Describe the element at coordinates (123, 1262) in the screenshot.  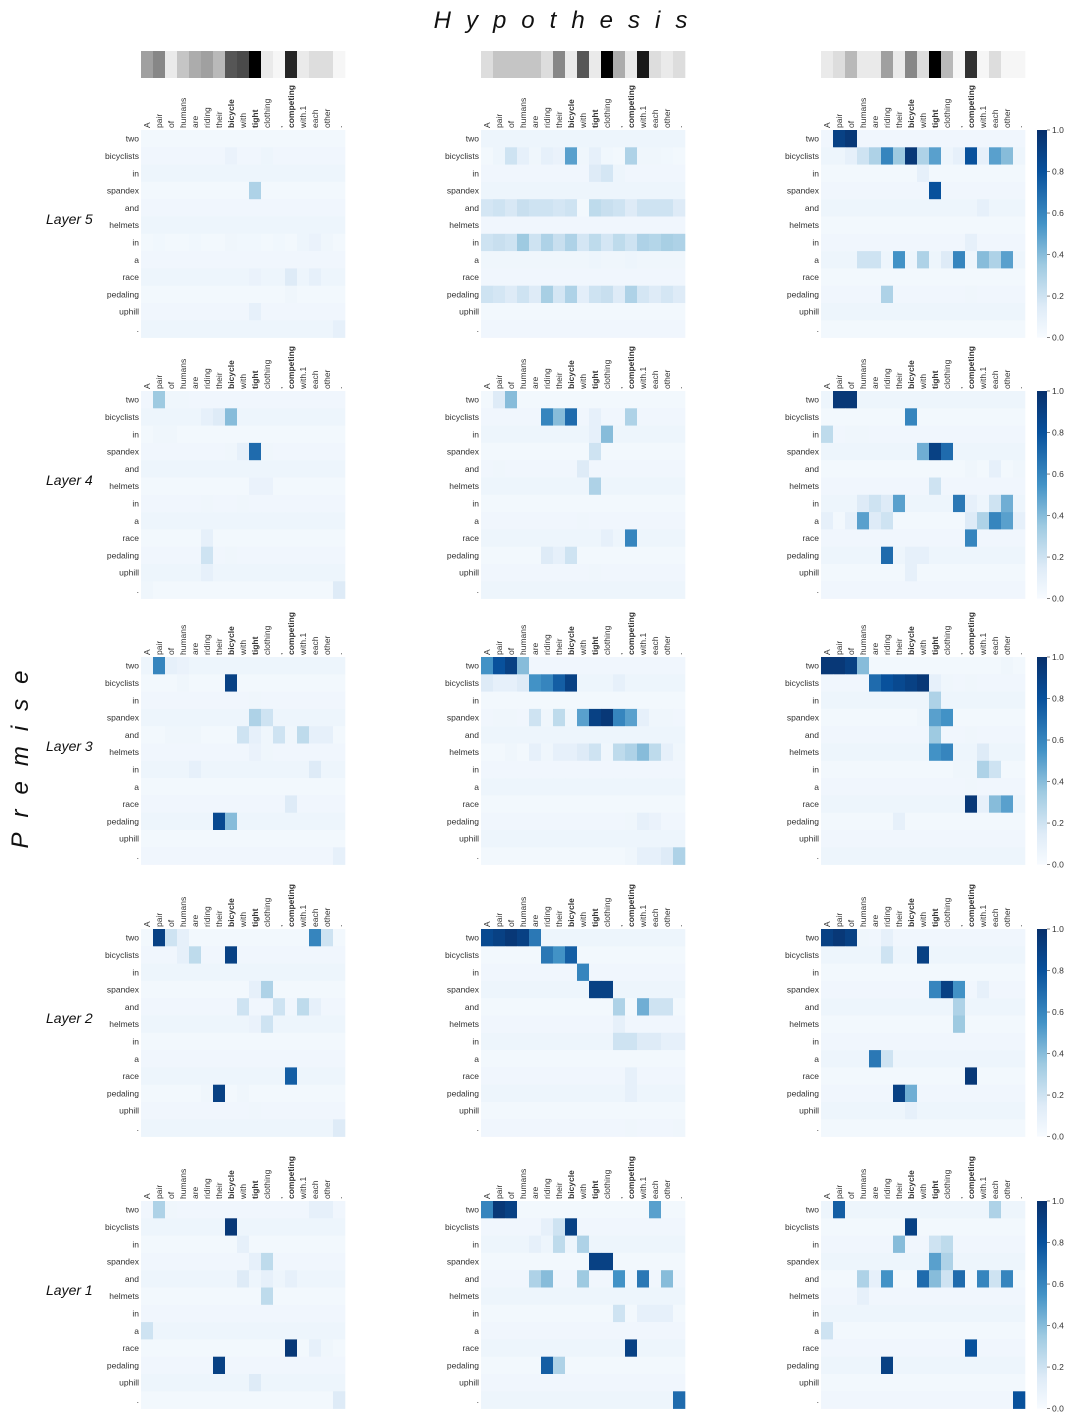
I see `y-tick-label: spandex` at that location.